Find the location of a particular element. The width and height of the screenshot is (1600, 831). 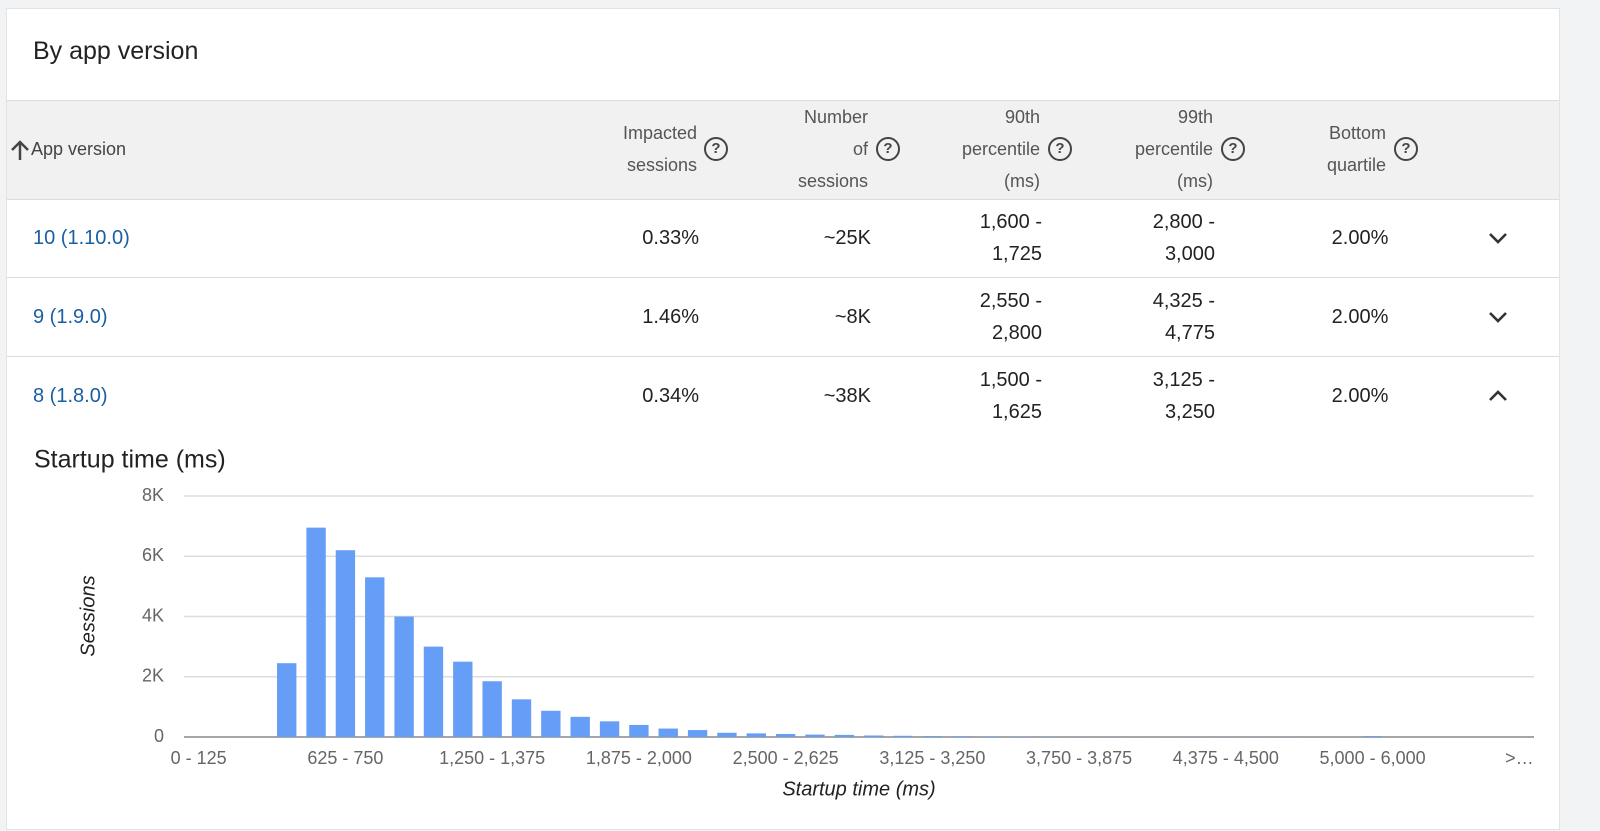

table-cell: 1,500 - 1,625 is located at coordinates (1002, 396).